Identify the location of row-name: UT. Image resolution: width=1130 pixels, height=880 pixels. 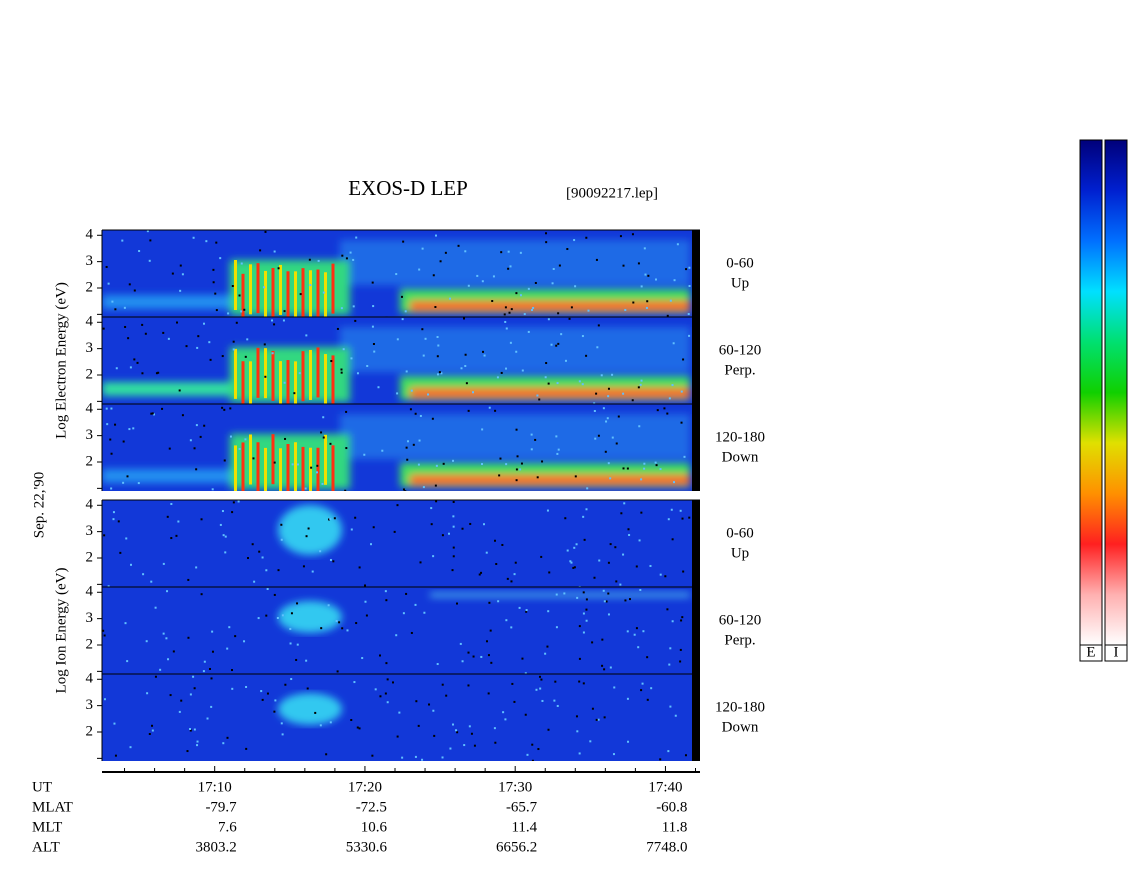
(42, 787).